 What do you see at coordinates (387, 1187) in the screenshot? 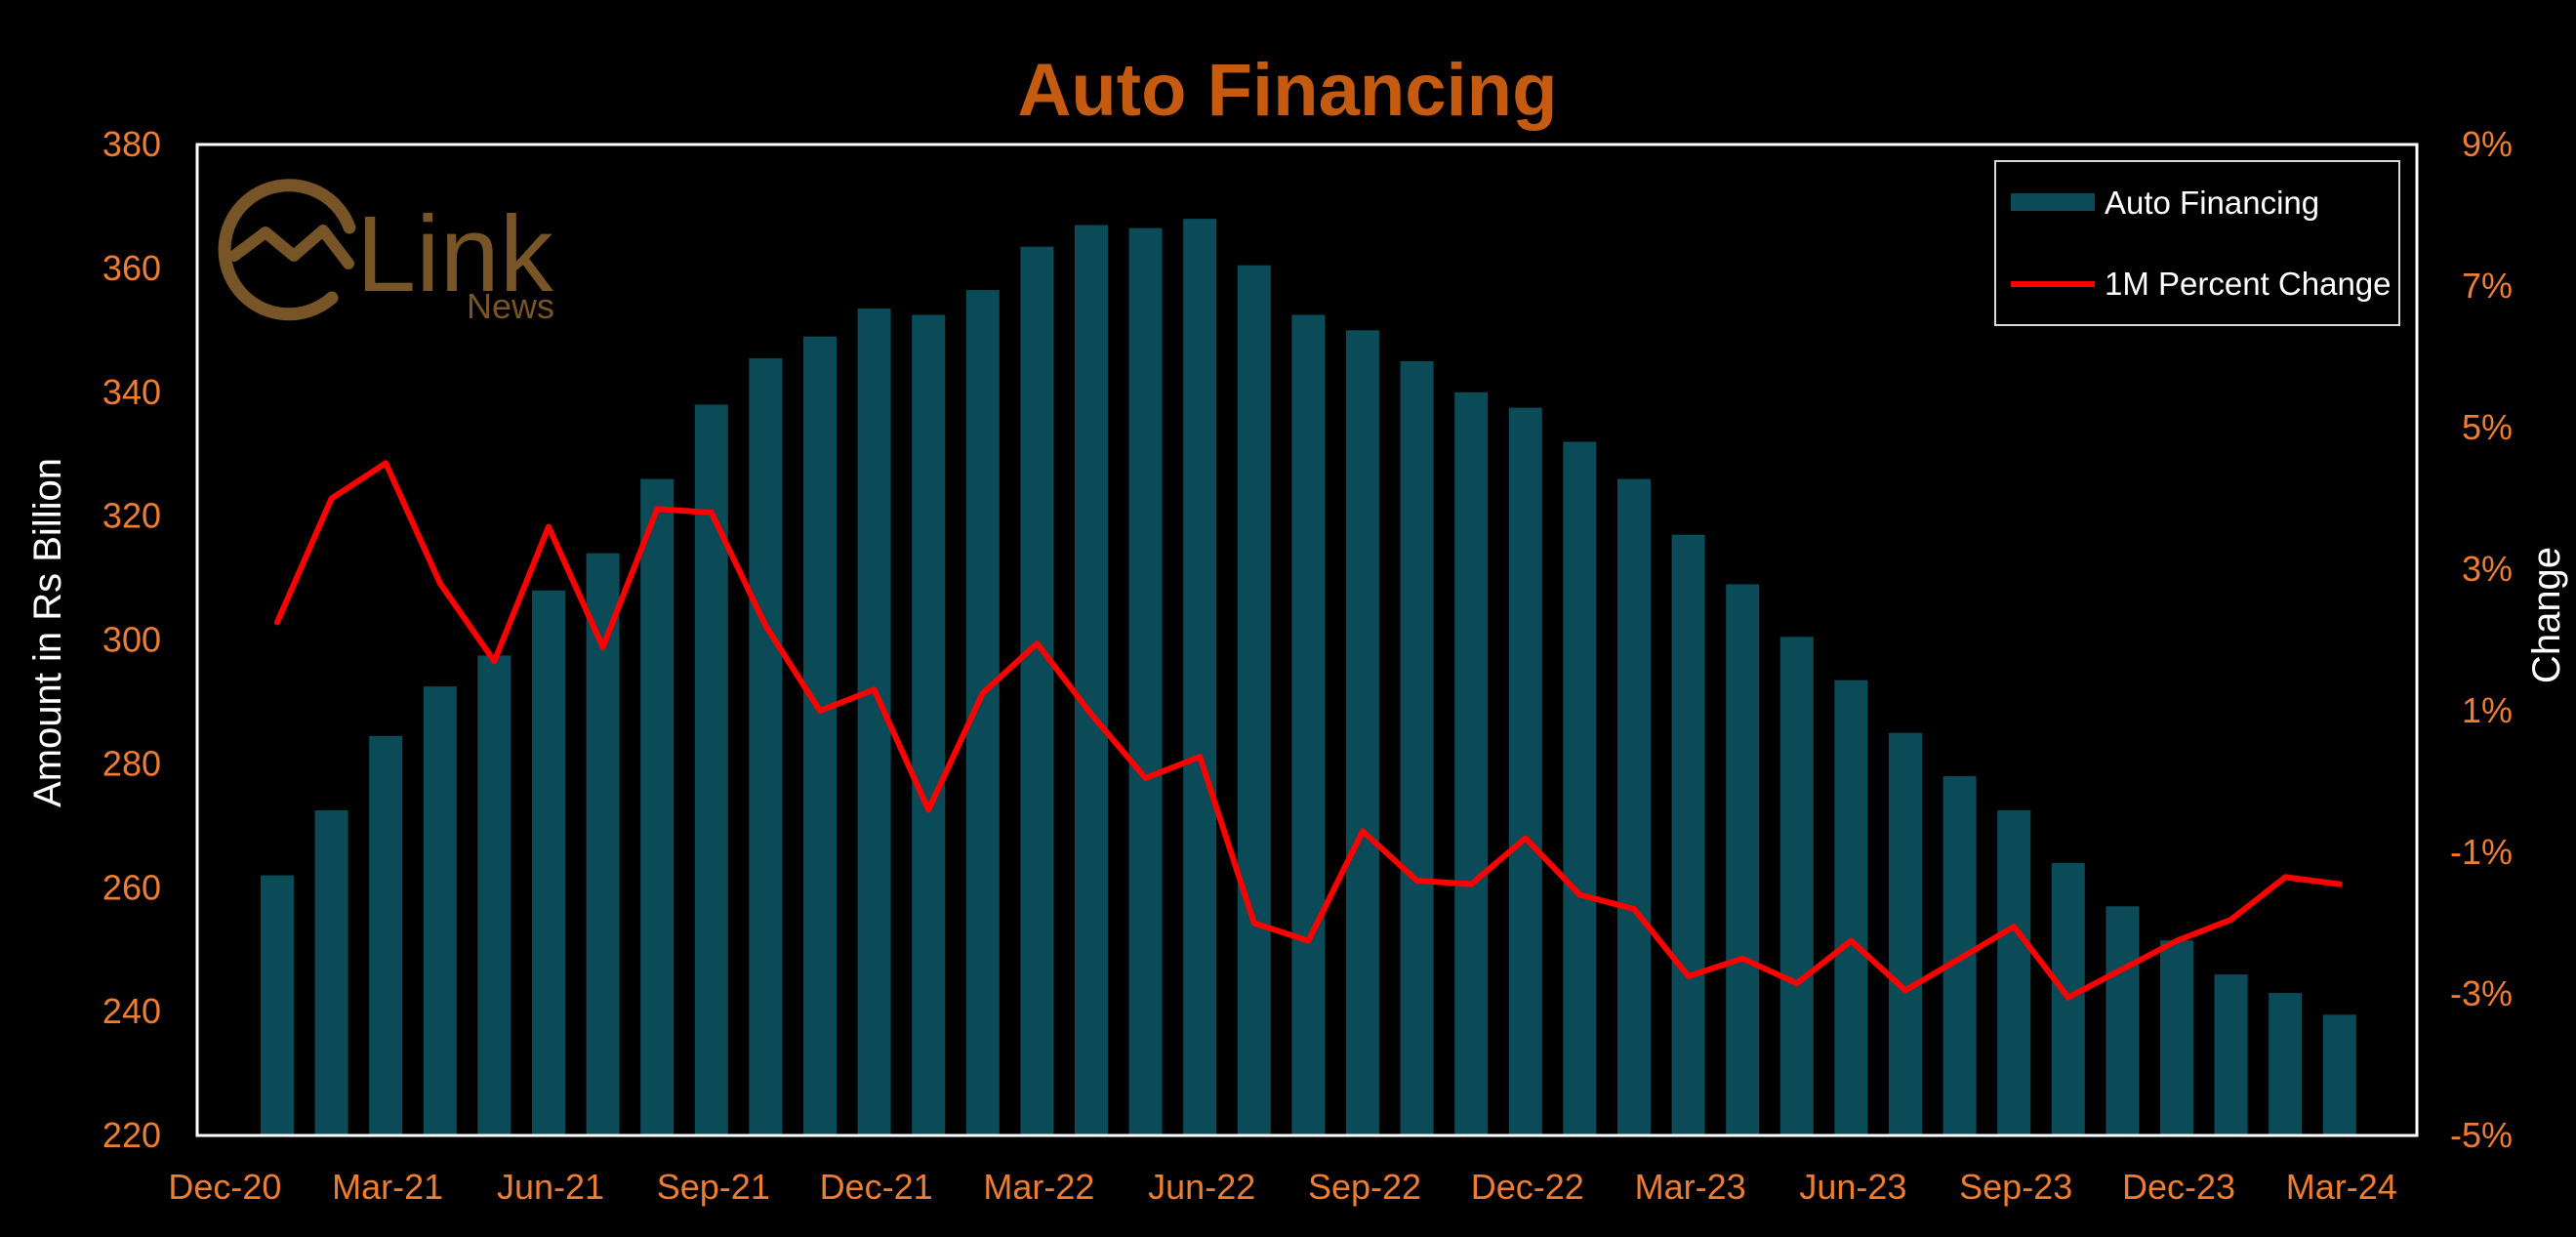
I see `x-tick-label: Mar-21` at bounding box center [387, 1187].